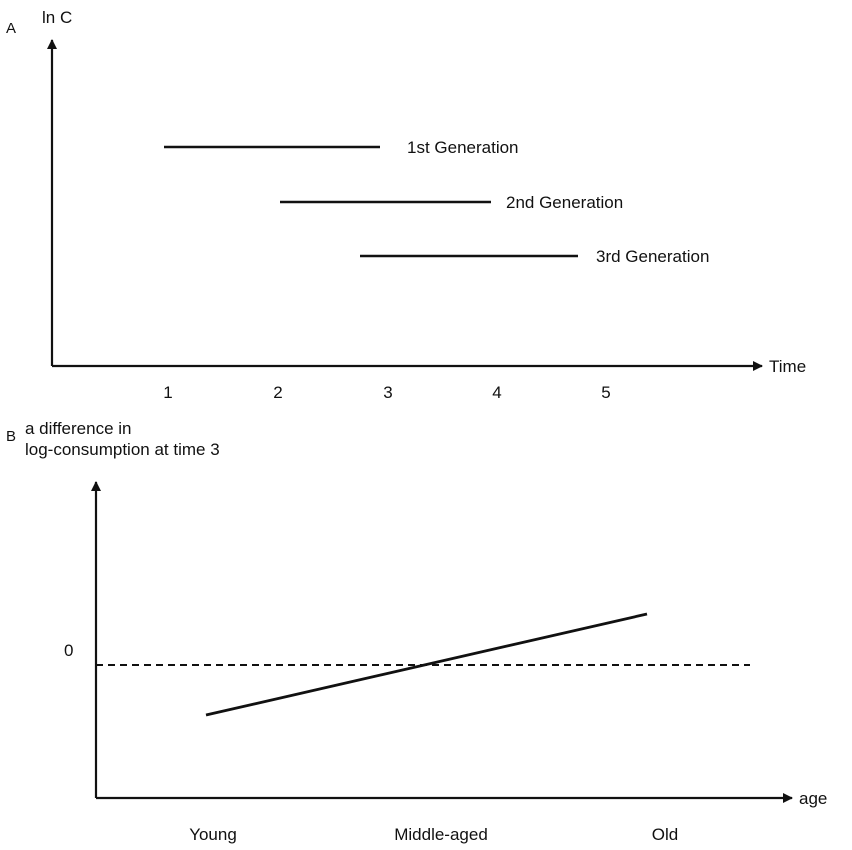 The height and width of the screenshot is (850, 852). What do you see at coordinates (213, 834) in the screenshot?
I see `category-young: Young` at bounding box center [213, 834].